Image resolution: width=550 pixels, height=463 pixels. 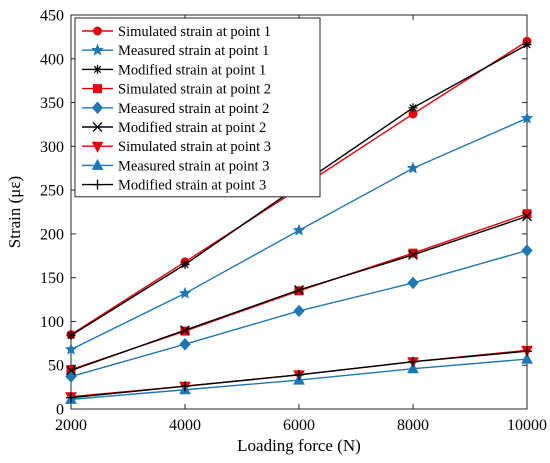 What do you see at coordinates (527, 425) in the screenshot?
I see `x-tick-label: 10000` at bounding box center [527, 425].